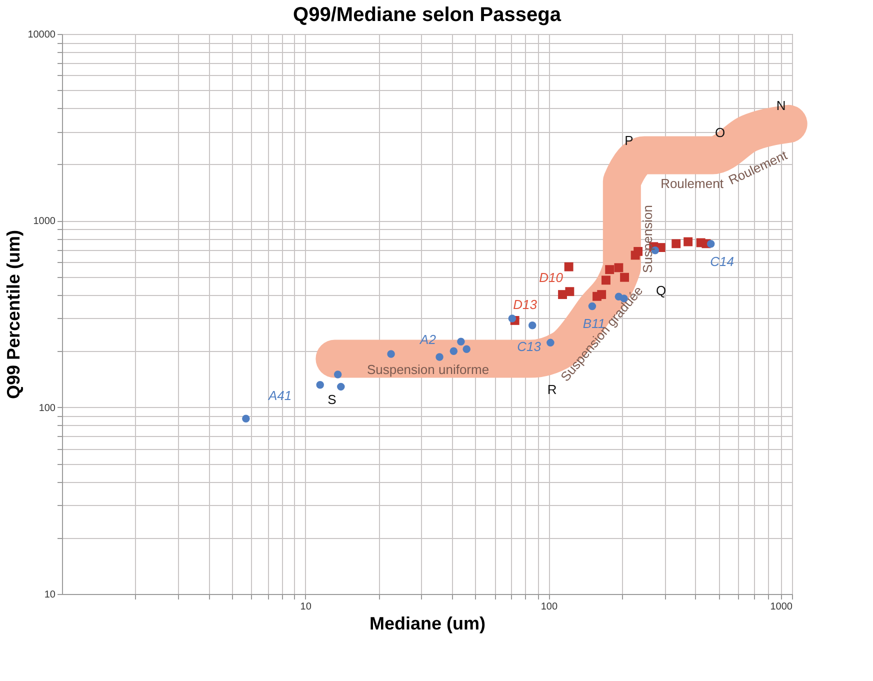  What do you see at coordinates (551, 277) in the screenshot?
I see `annotation: D10` at bounding box center [551, 277].